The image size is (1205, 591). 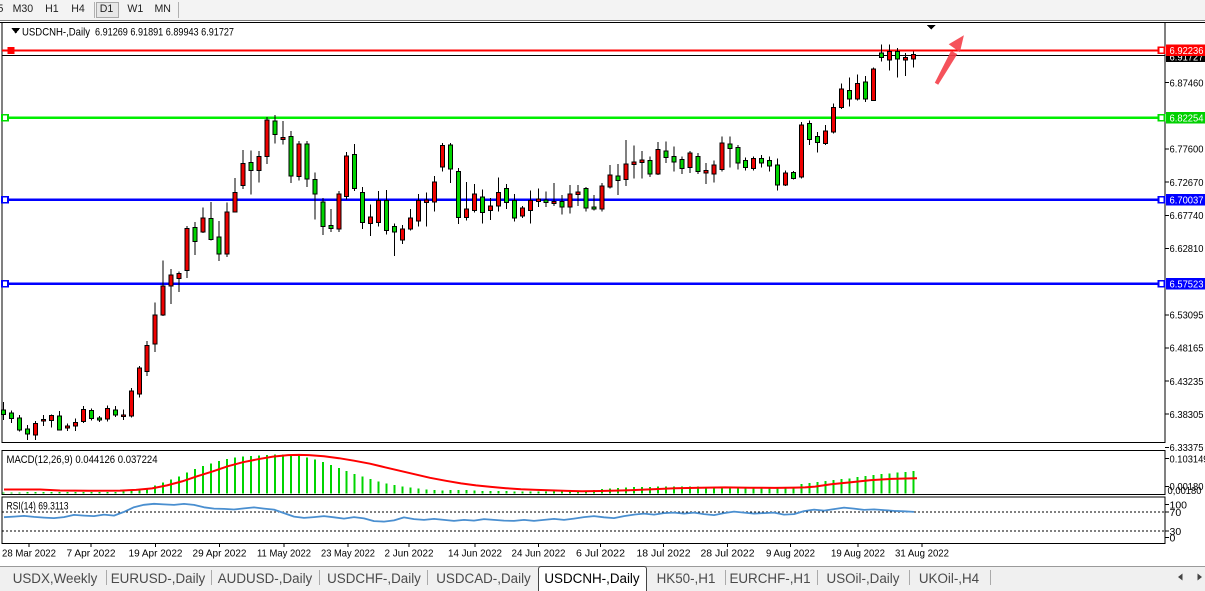 I want to click on svg-text: 6.38305, so click(x=1187, y=415).